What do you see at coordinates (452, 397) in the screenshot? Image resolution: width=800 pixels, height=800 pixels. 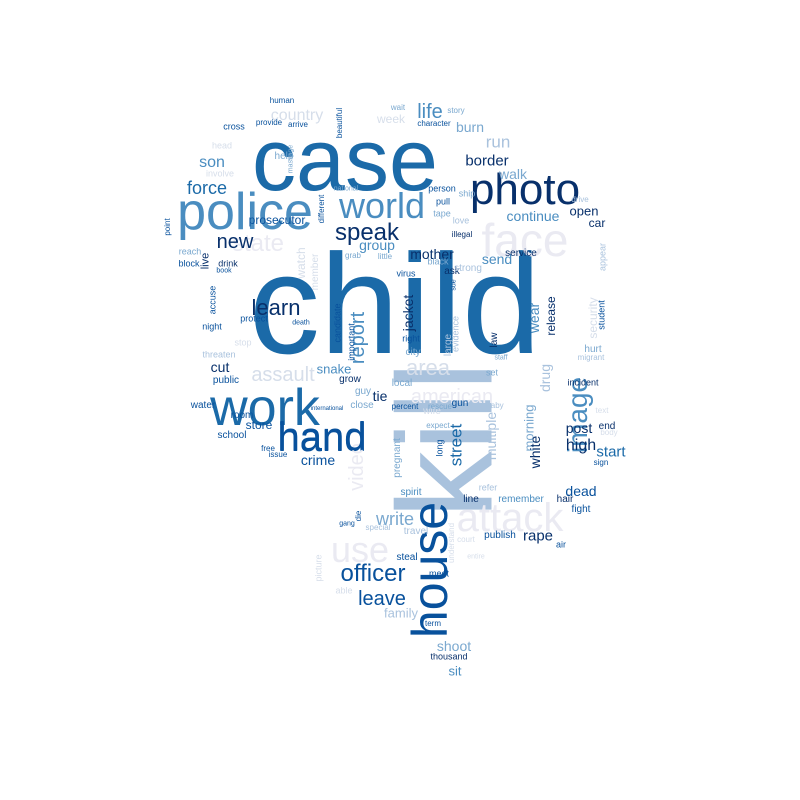 I see `word-american: american` at bounding box center [452, 397].